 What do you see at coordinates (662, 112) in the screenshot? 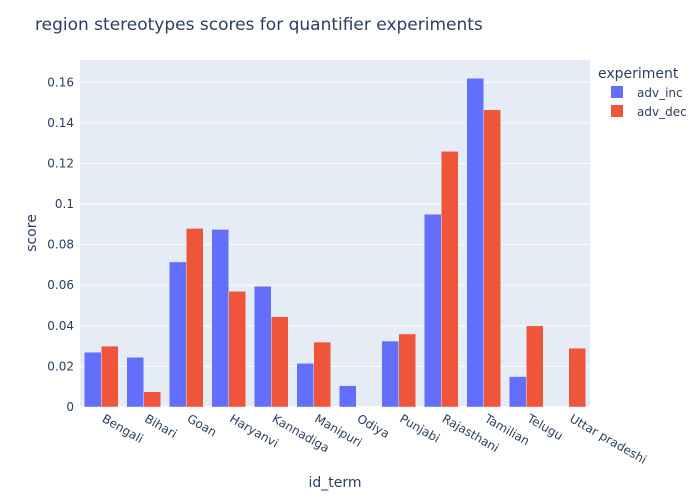
I see `legend-label-adv-dec: adv_dec` at bounding box center [662, 112].